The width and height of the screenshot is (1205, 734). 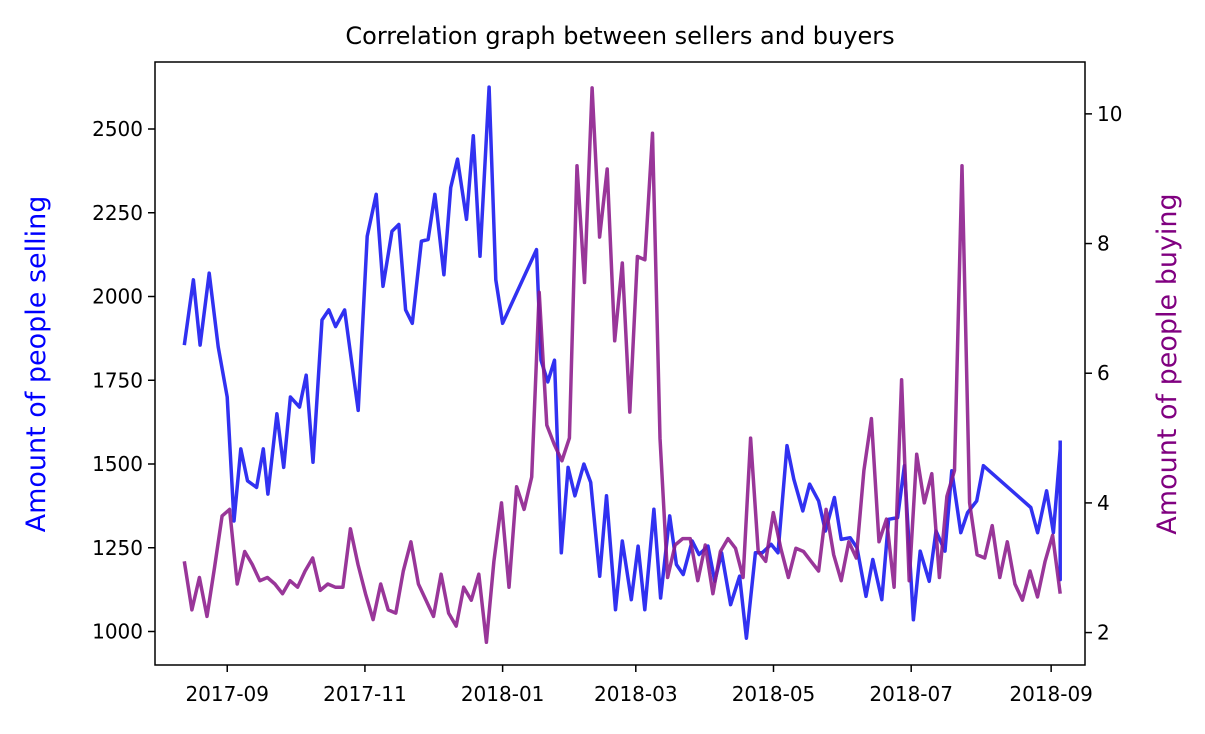 I want to click on y-left-tick-label: 1250, so click(x=117, y=548).